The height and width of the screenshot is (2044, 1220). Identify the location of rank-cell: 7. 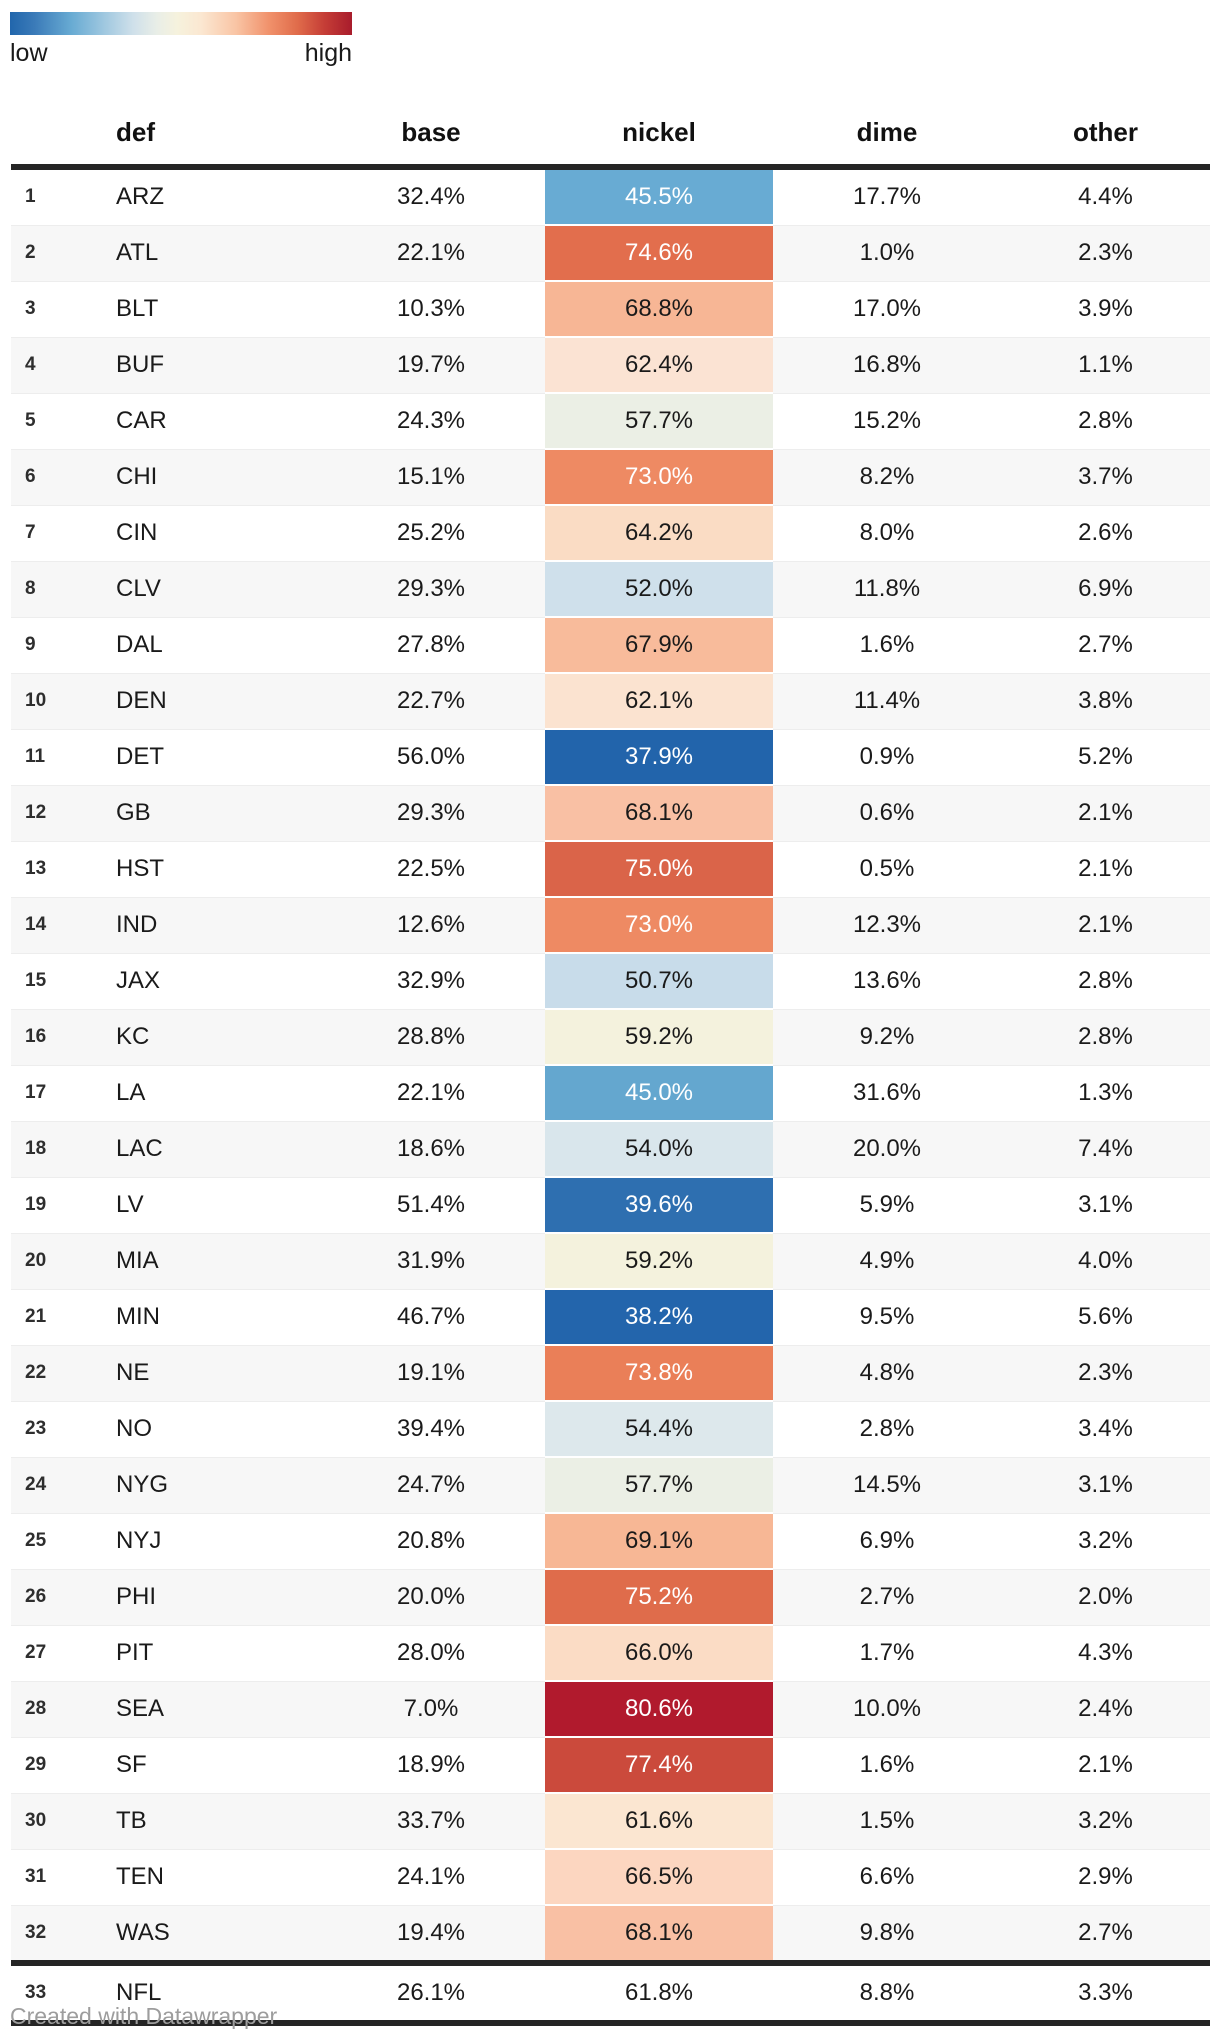
(48, 532).